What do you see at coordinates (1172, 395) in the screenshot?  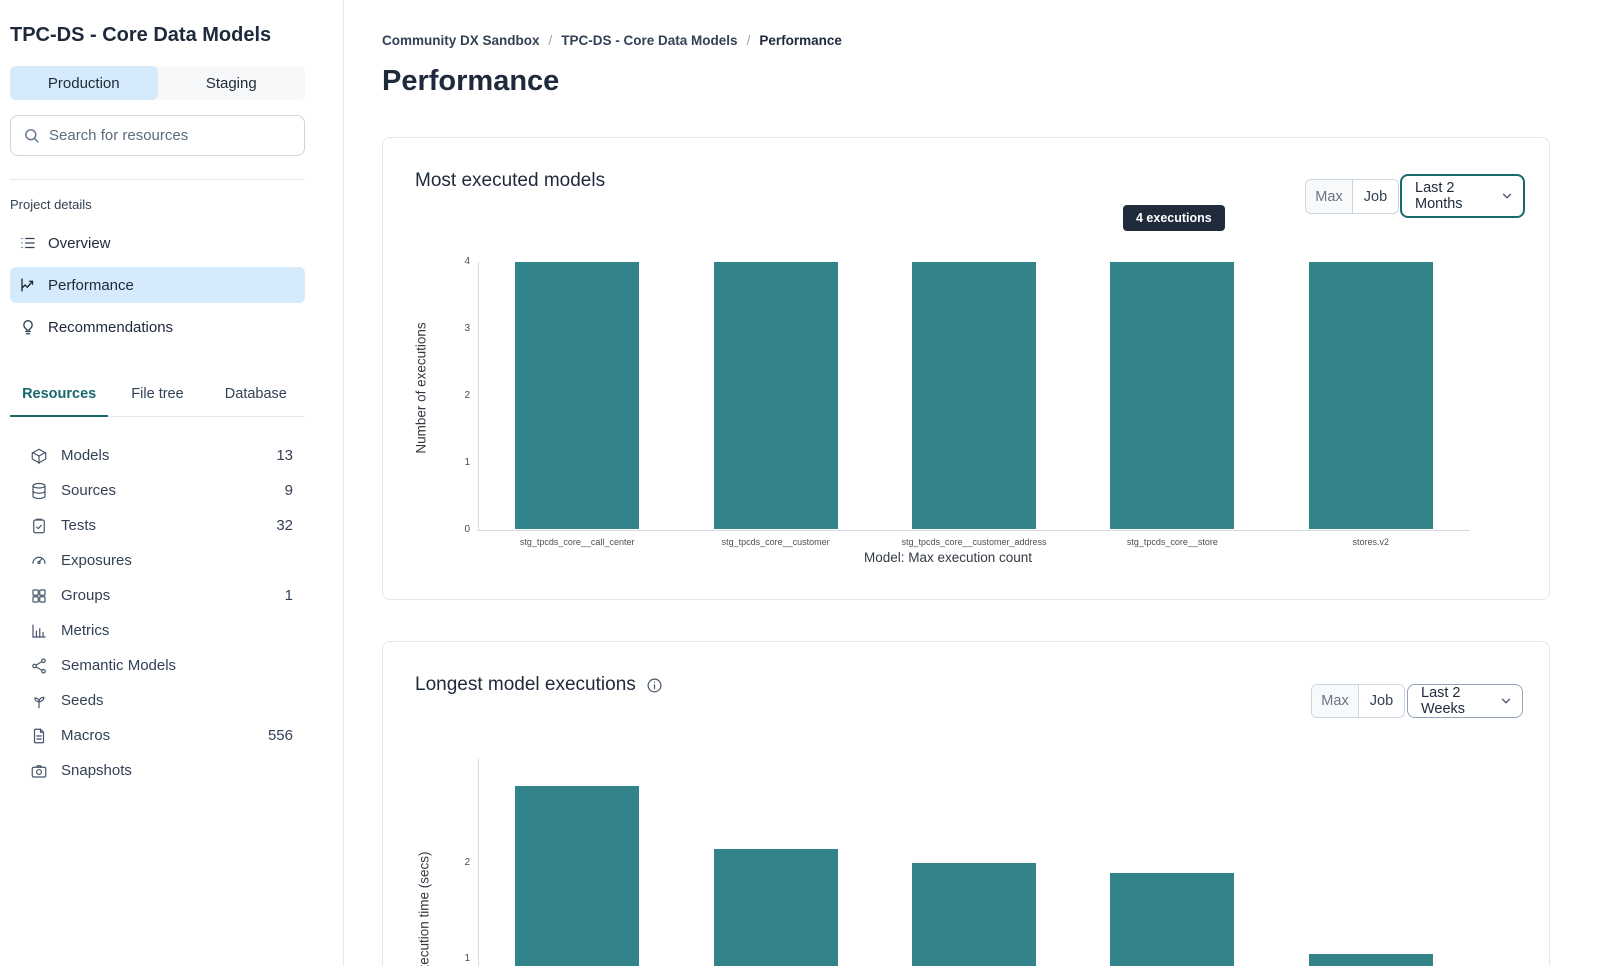 I see `bar-stg_tpcds_core__store` at bounding box center [1172, 395].